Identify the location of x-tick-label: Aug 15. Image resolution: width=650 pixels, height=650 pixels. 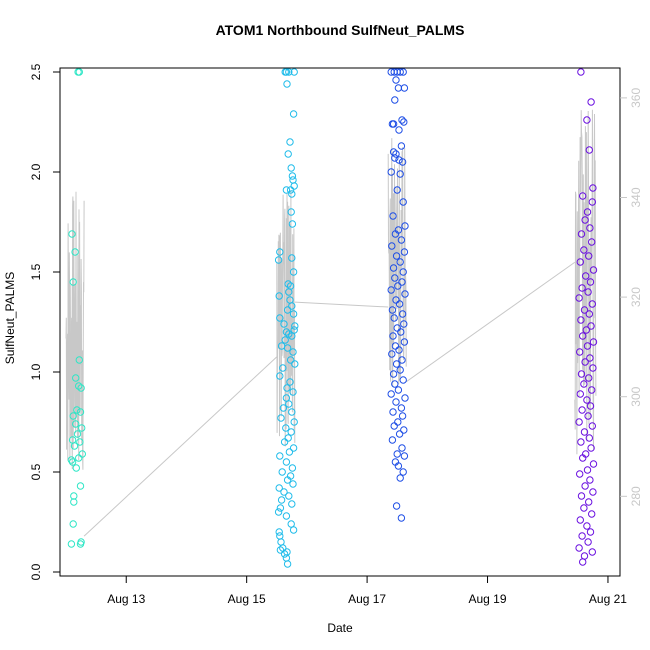
(247, 599).